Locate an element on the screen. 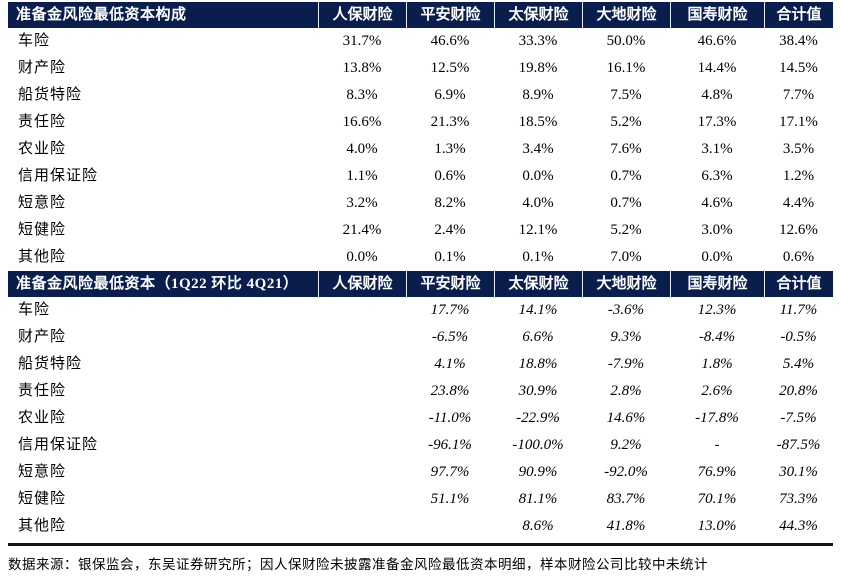 Image resolution: width=841 pixels, height=577 pixels. cell-value: 0.6% is located at coordinates (450, 176).